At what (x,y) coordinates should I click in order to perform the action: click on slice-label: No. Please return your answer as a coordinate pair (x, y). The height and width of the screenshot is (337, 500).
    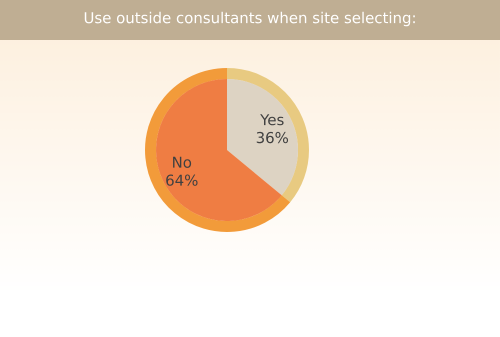
    Looking at the image, I should click on (182, 162).